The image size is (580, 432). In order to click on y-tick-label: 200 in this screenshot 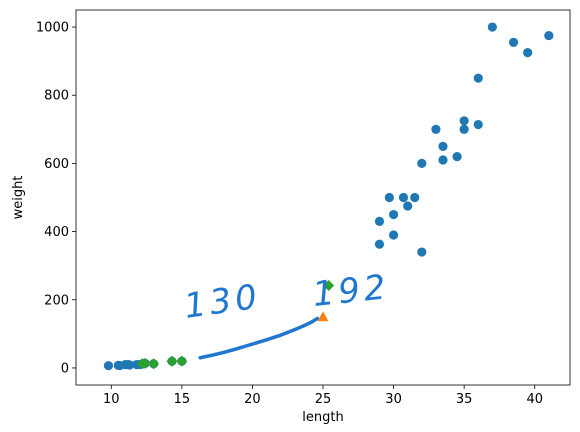, I will do `click(56, 300)`.